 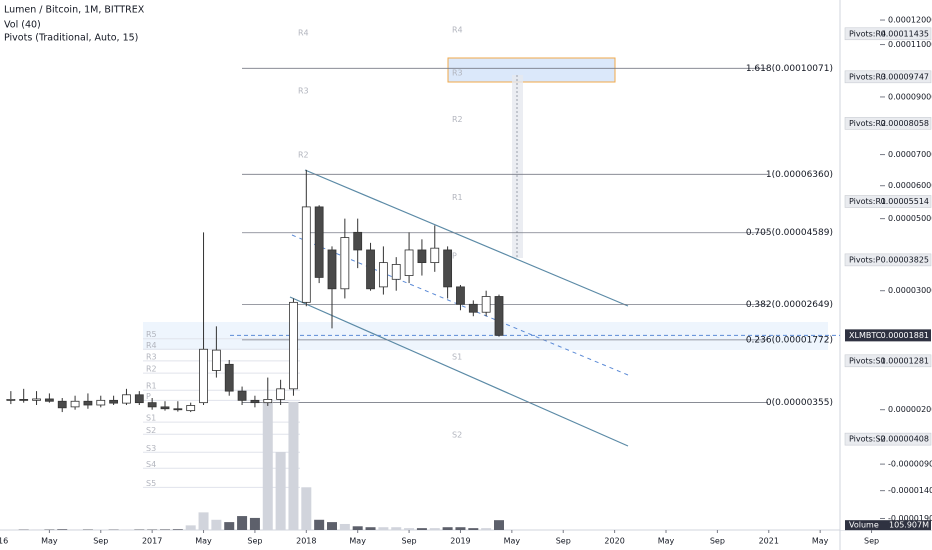 I want to click on chart-title: Lumen / Bitcoin, 1M, BITTREX, so click(x=74, y=10).